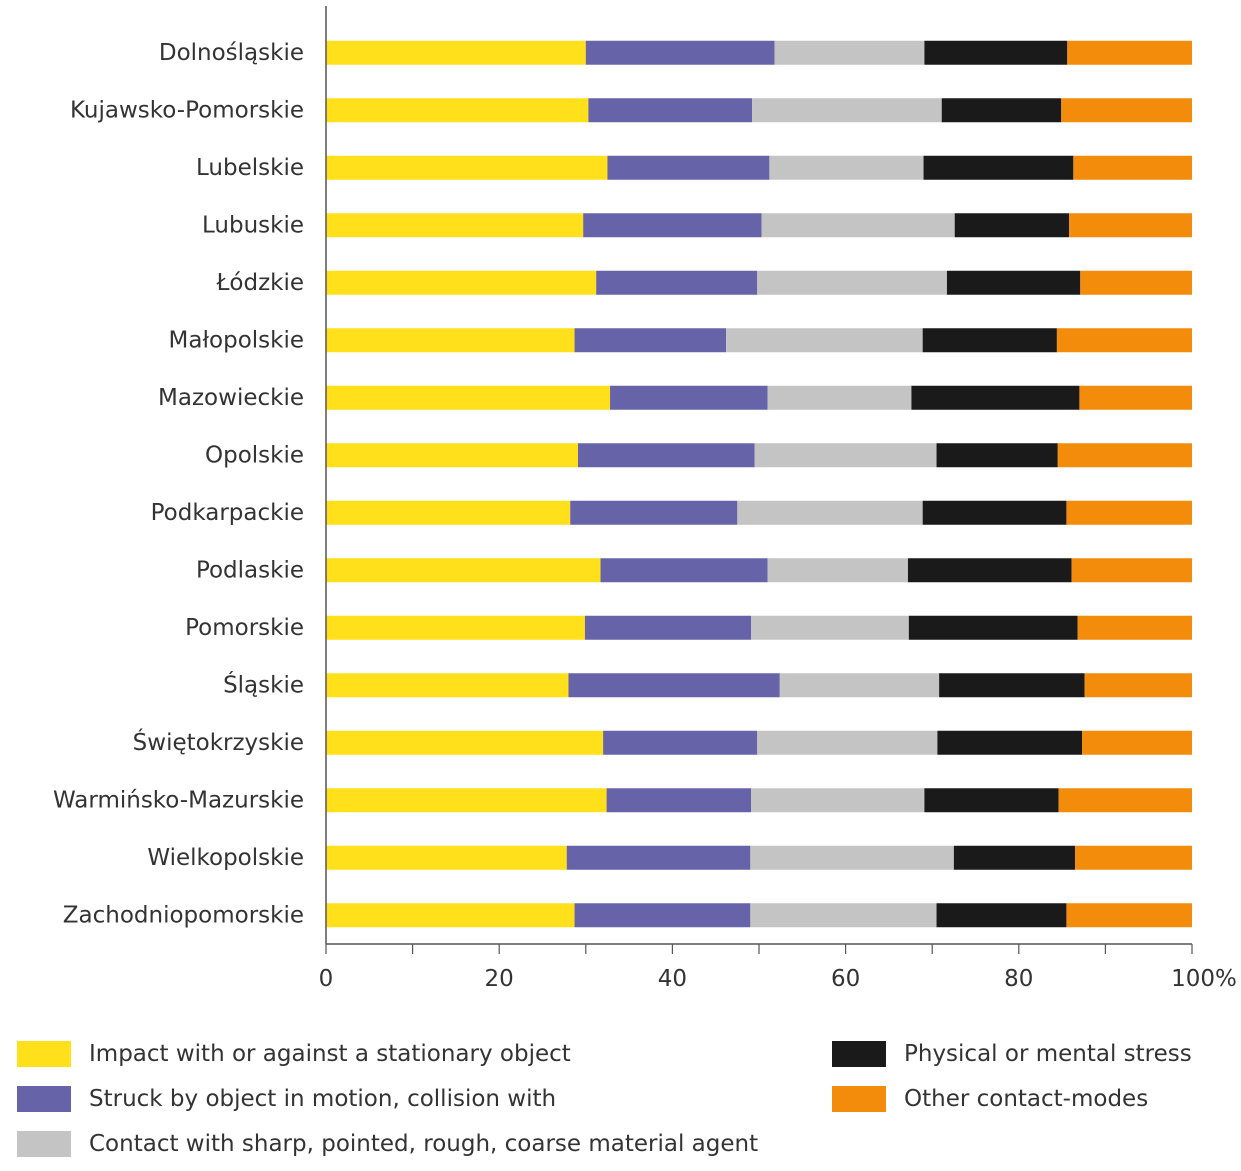 Image resolution: width=1241 pixels, height=1171 pixels. Describe the element at coordinates (1048, 1054) in the screenshot. I see `legend-label: Physical or mental stress` at that location.